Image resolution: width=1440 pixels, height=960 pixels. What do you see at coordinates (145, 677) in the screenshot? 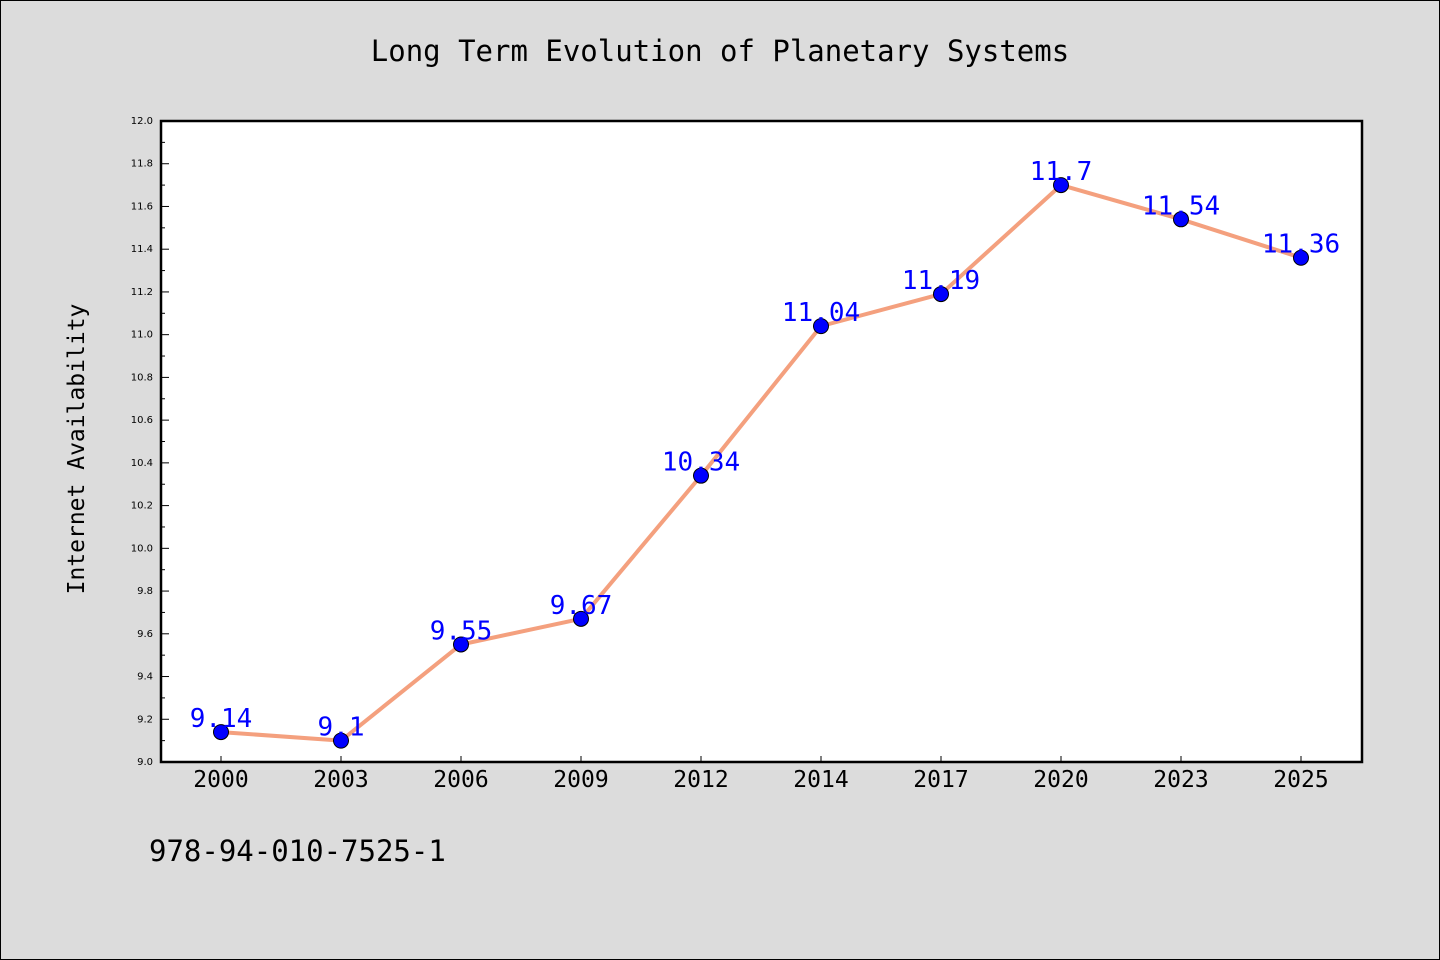
I see `y-tick-label: 9.4` at bounding box center [145, 677].